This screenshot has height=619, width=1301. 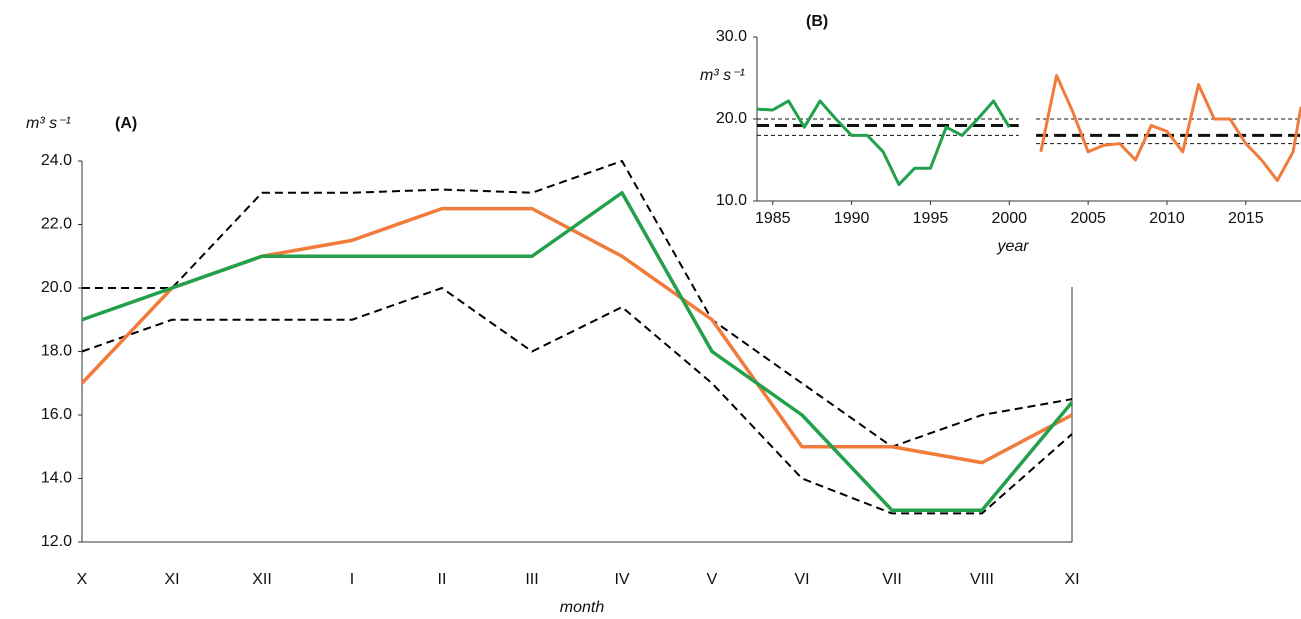 What do you see at coordinates (56, 541) in the screenshot?
I see `y-tick-label: 12.0` at bounding box center [56, 541].